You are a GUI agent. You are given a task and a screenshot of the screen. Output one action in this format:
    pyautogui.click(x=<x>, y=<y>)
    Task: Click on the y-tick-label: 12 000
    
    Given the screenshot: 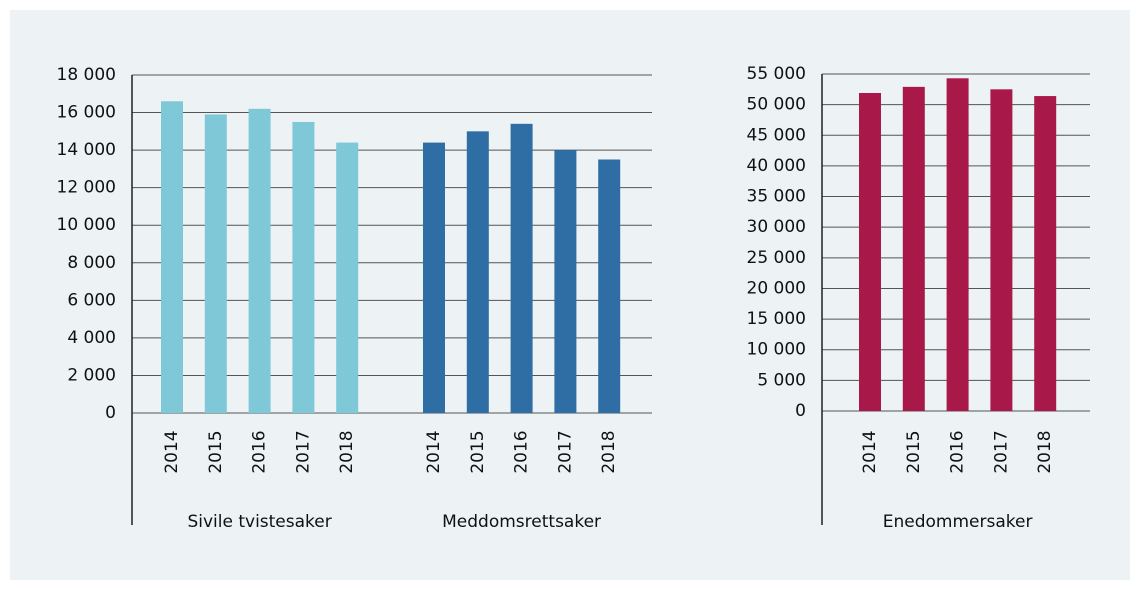 What is the action you would take?
    pyautogui.click(x=86, y=188)
    